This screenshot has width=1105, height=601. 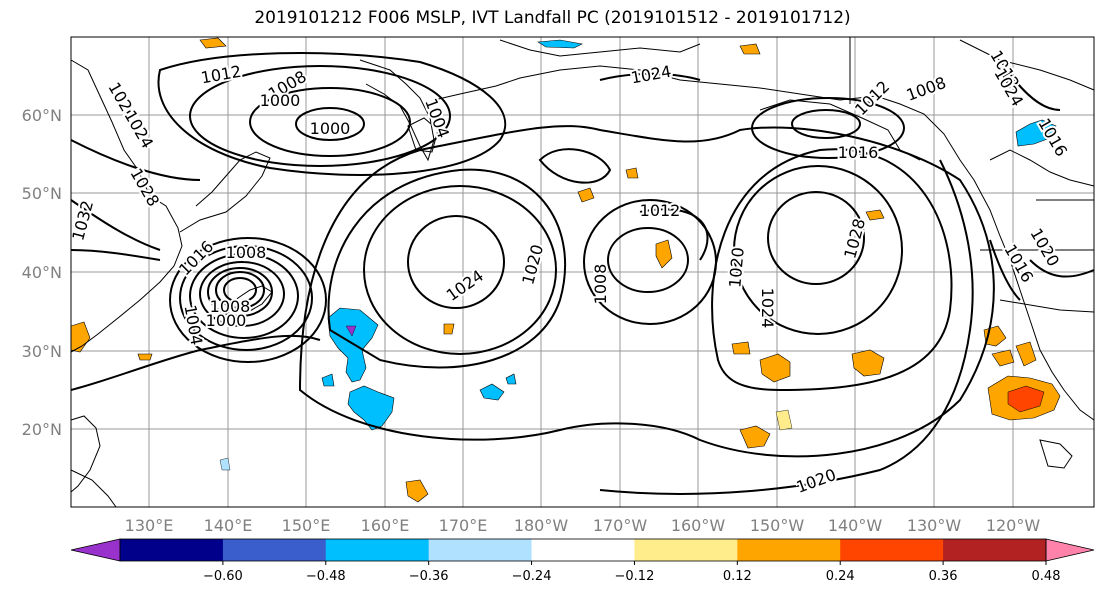 What do you see at coordinates (42, 351) in the screenshot?
I see `latitude-label: 30°N` at bounding box center [42, 351].